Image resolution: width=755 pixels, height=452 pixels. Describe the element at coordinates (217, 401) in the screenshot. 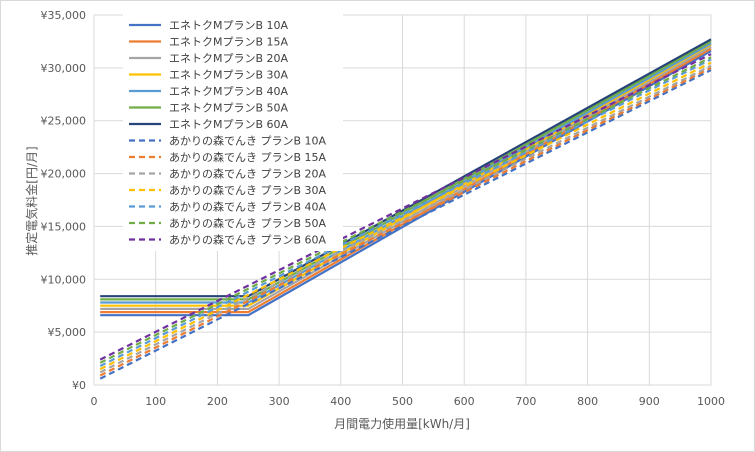

I see `x-tick-label: 200` at that location.